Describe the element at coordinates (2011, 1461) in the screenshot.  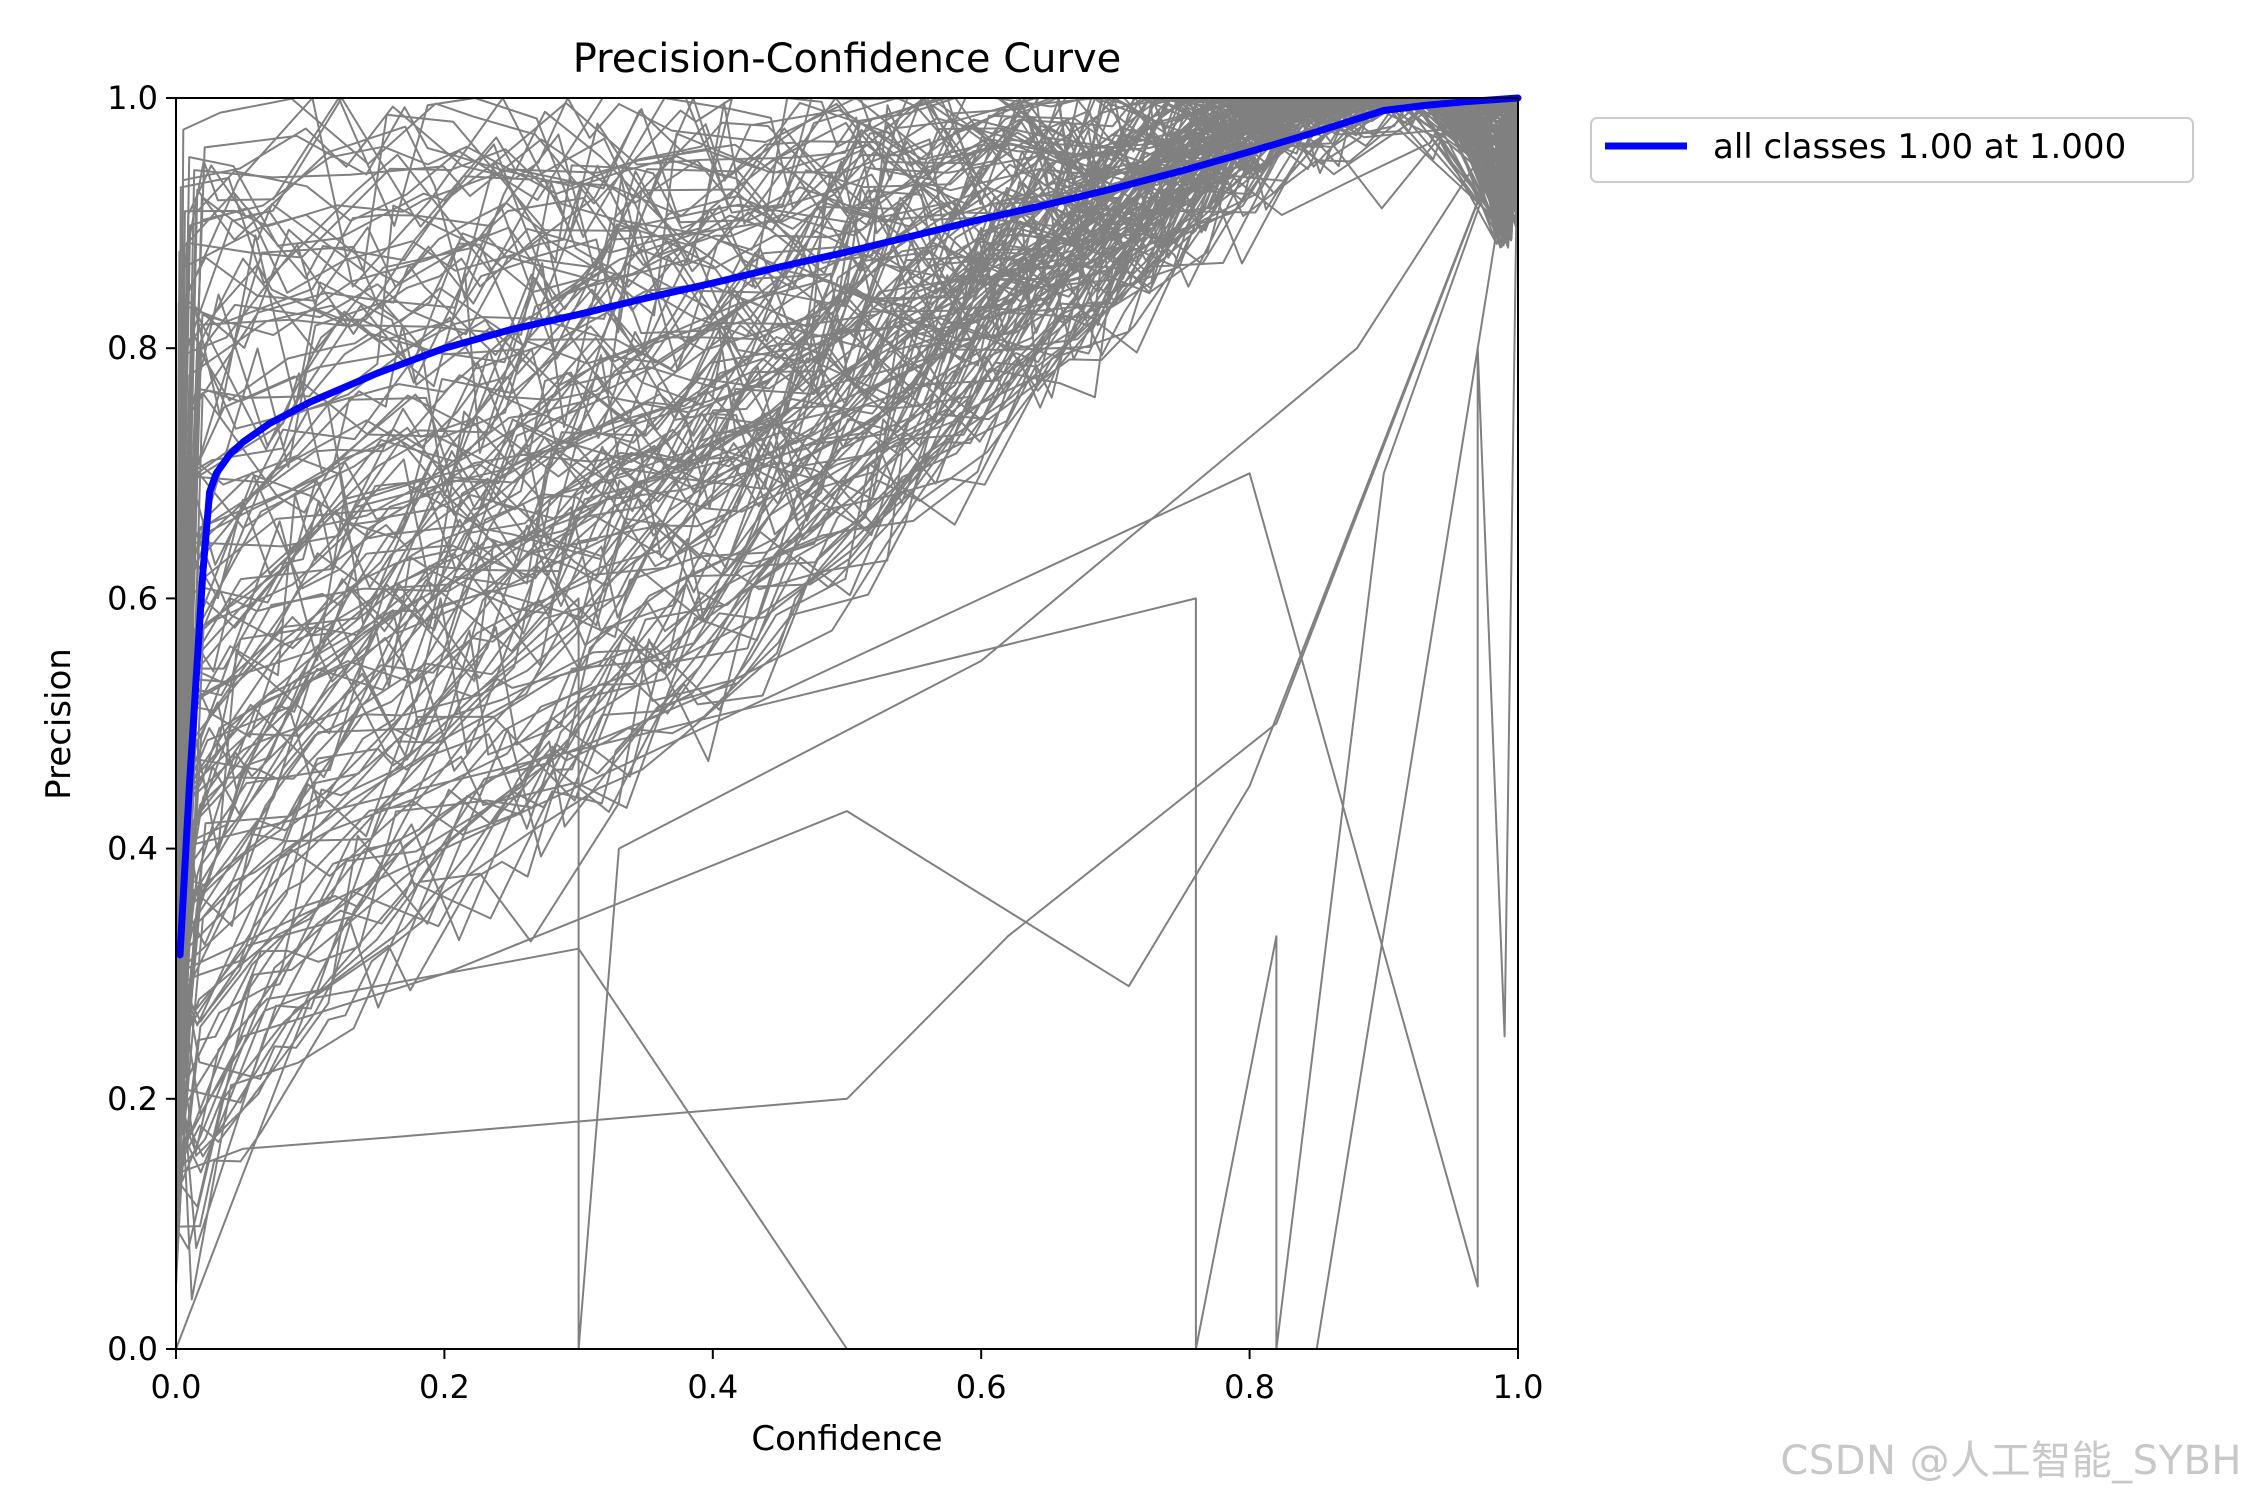
I see `csdn-watermark: CSDN @人工智能_SYBH` at that location.